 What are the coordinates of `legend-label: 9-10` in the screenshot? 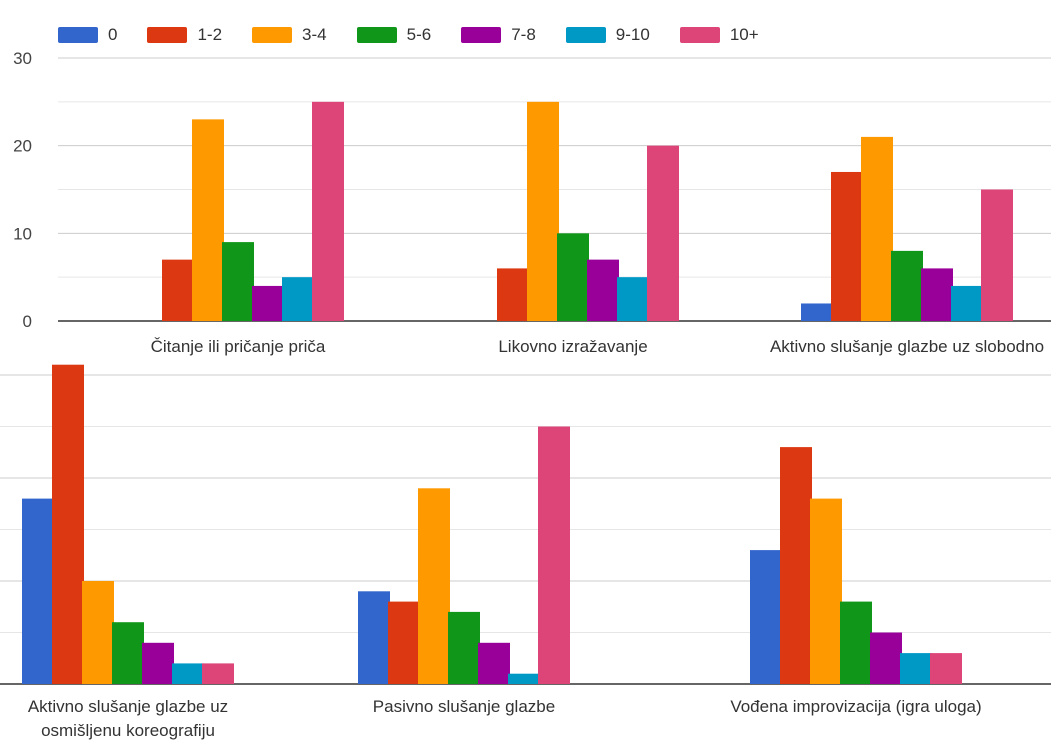 It's located at (632, 34).